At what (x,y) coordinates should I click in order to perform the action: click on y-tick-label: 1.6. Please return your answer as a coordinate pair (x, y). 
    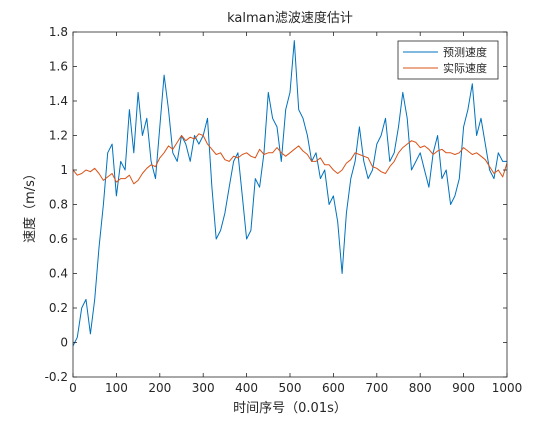
    Looking at the image, I should click on (58, 67).